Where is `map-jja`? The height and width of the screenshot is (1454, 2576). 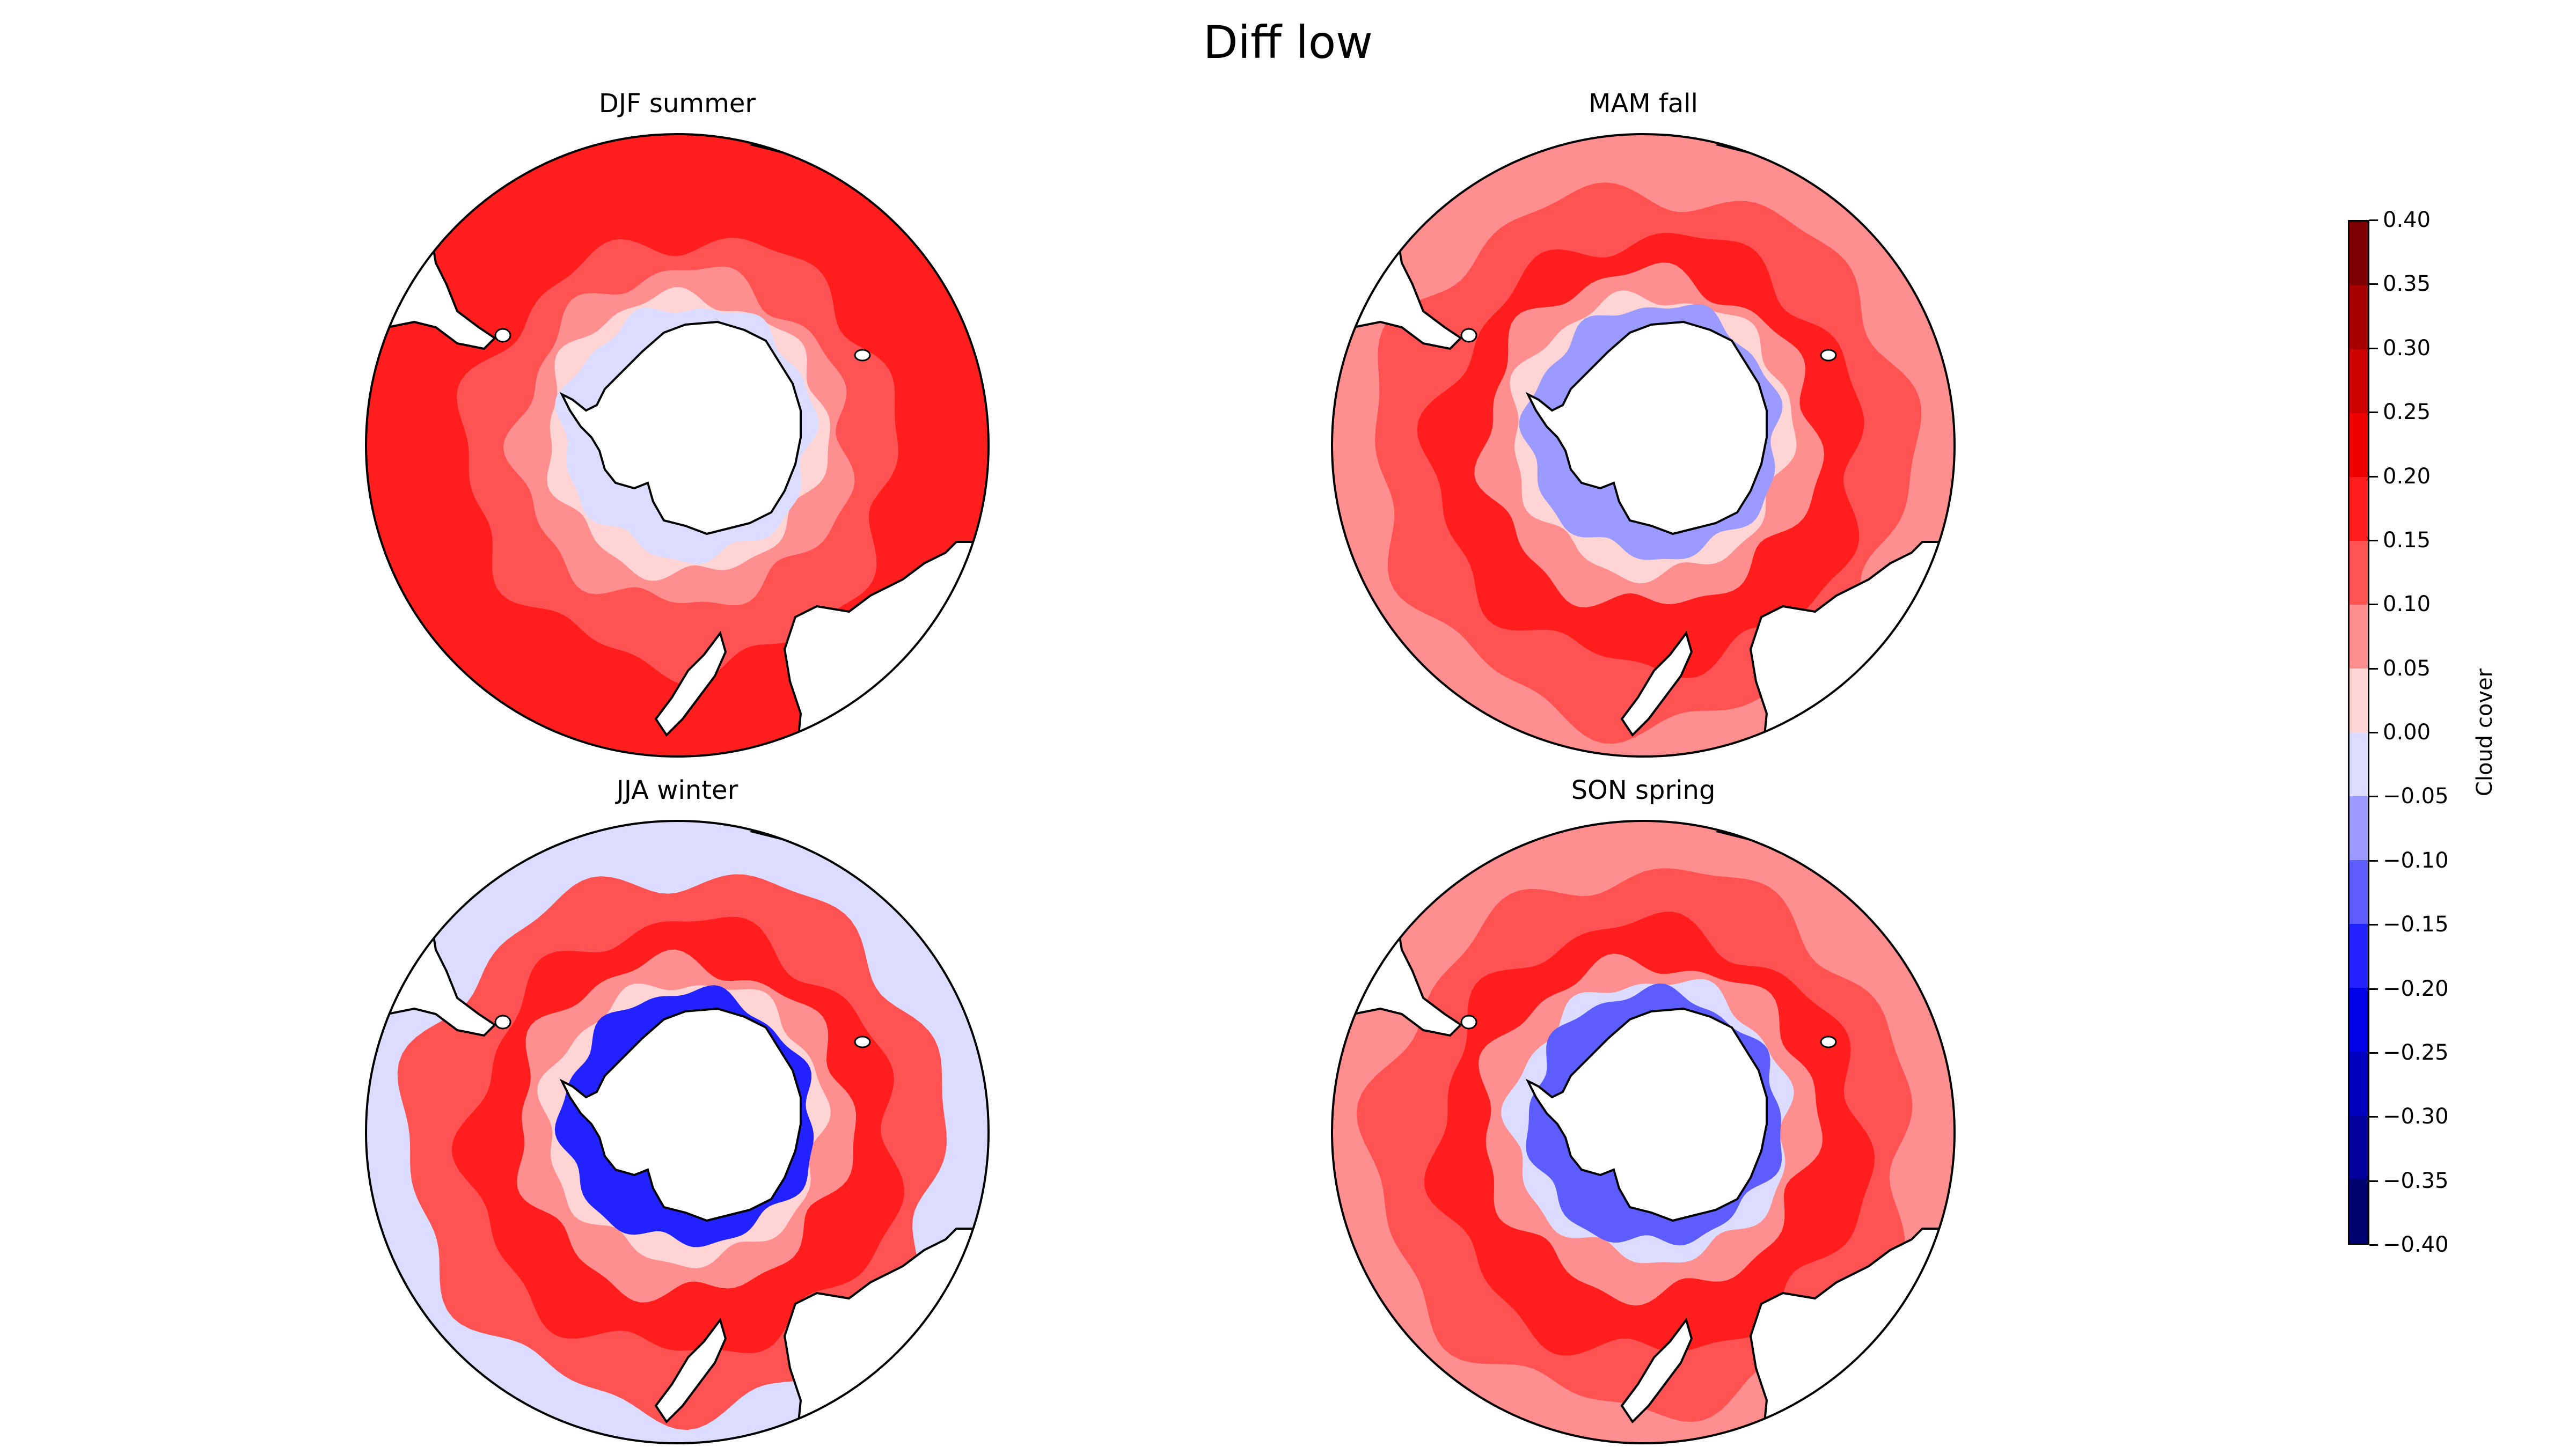 map-jja is located at coordinates (677, 1132).